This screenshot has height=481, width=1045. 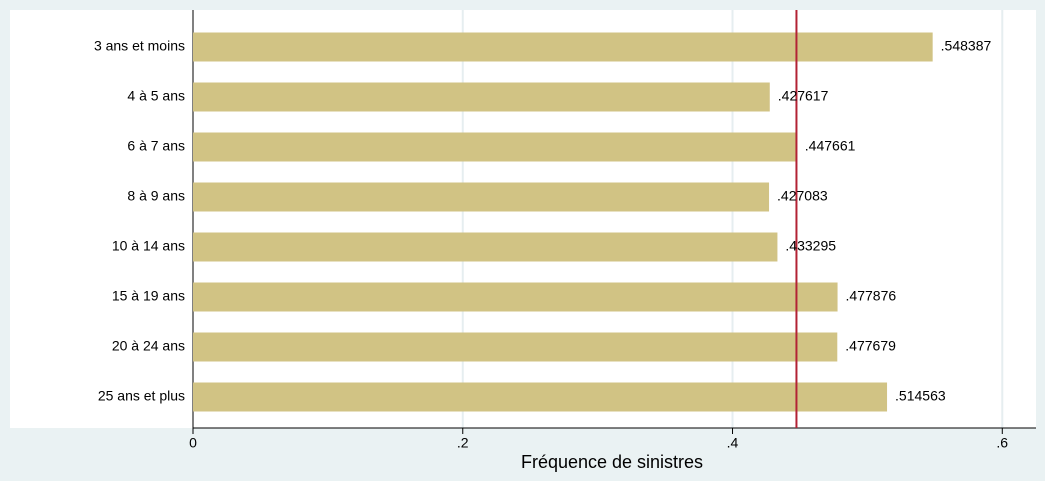 I want to click on value-label: .548387, so click(x=966, y=46).